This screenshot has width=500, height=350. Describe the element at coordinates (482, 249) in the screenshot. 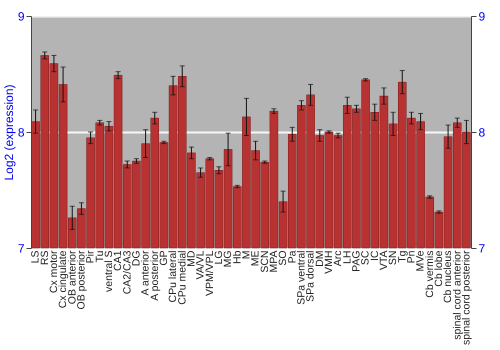

I see `y2-tick-label: 7` at that location.